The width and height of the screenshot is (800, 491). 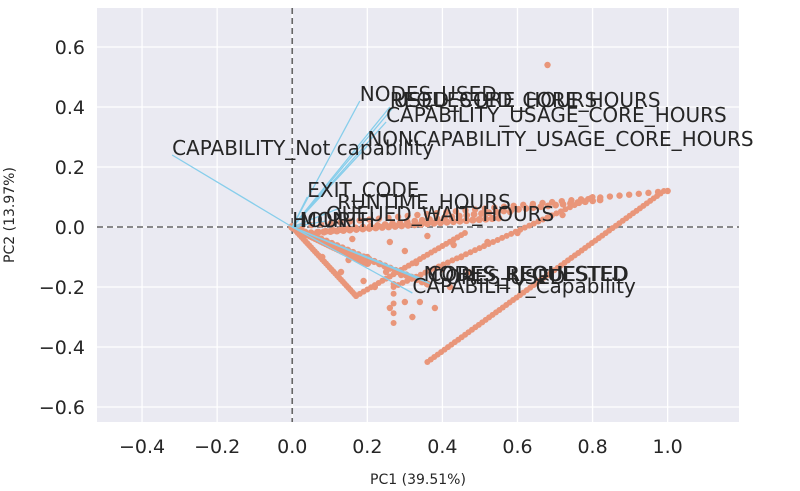 I want to click on loading-vector-nodes-used, so click(x=326, y=164).